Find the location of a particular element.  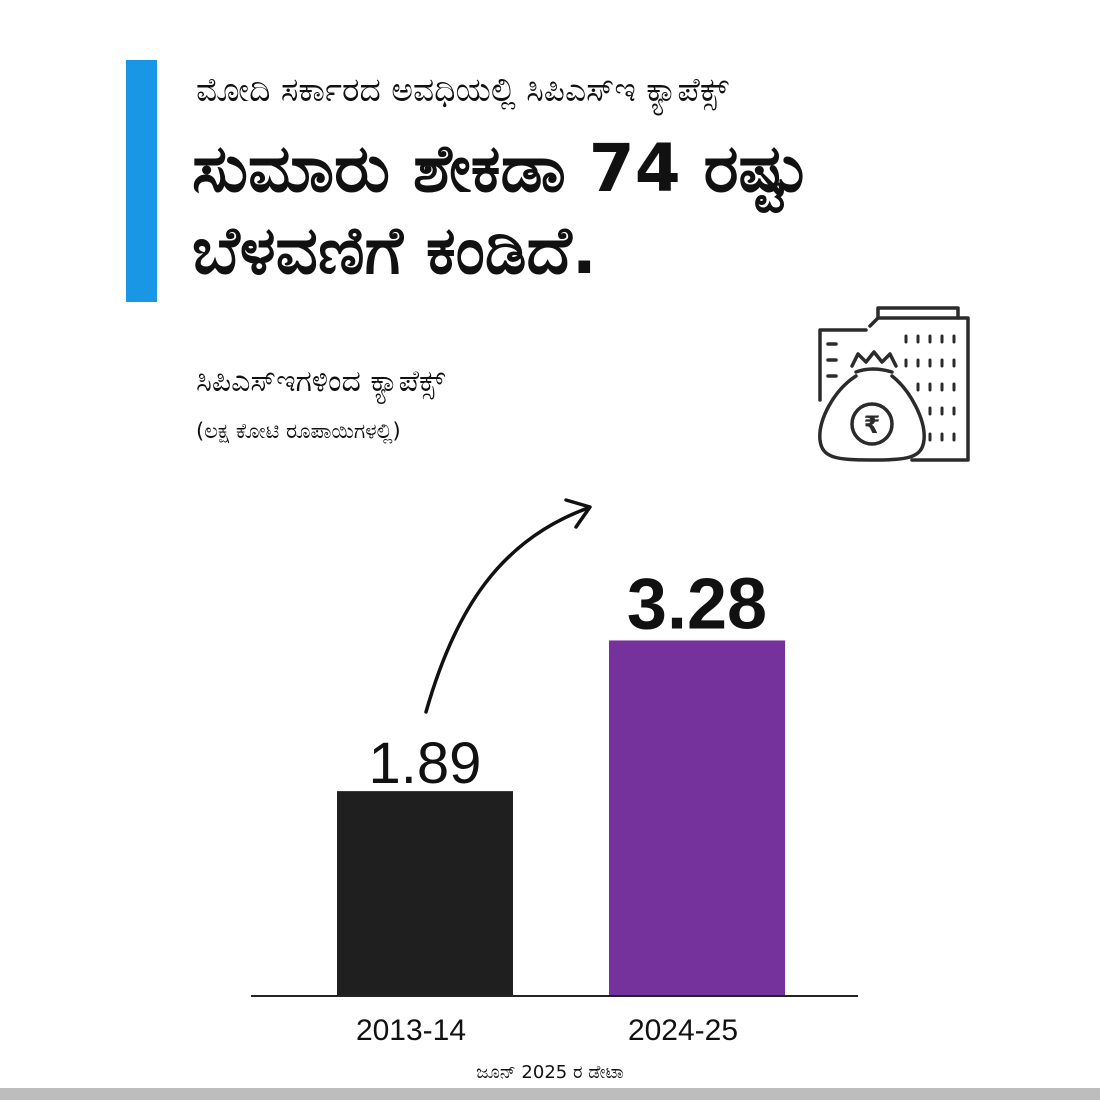

page-headline: ಸುಮಾರು ಶೇಕಡಾ 74 ರಷ್ಟು ಬೆಳವಣಿಗೆ ಕಂಡಿದೆ. is located at coordinates (501, 209).